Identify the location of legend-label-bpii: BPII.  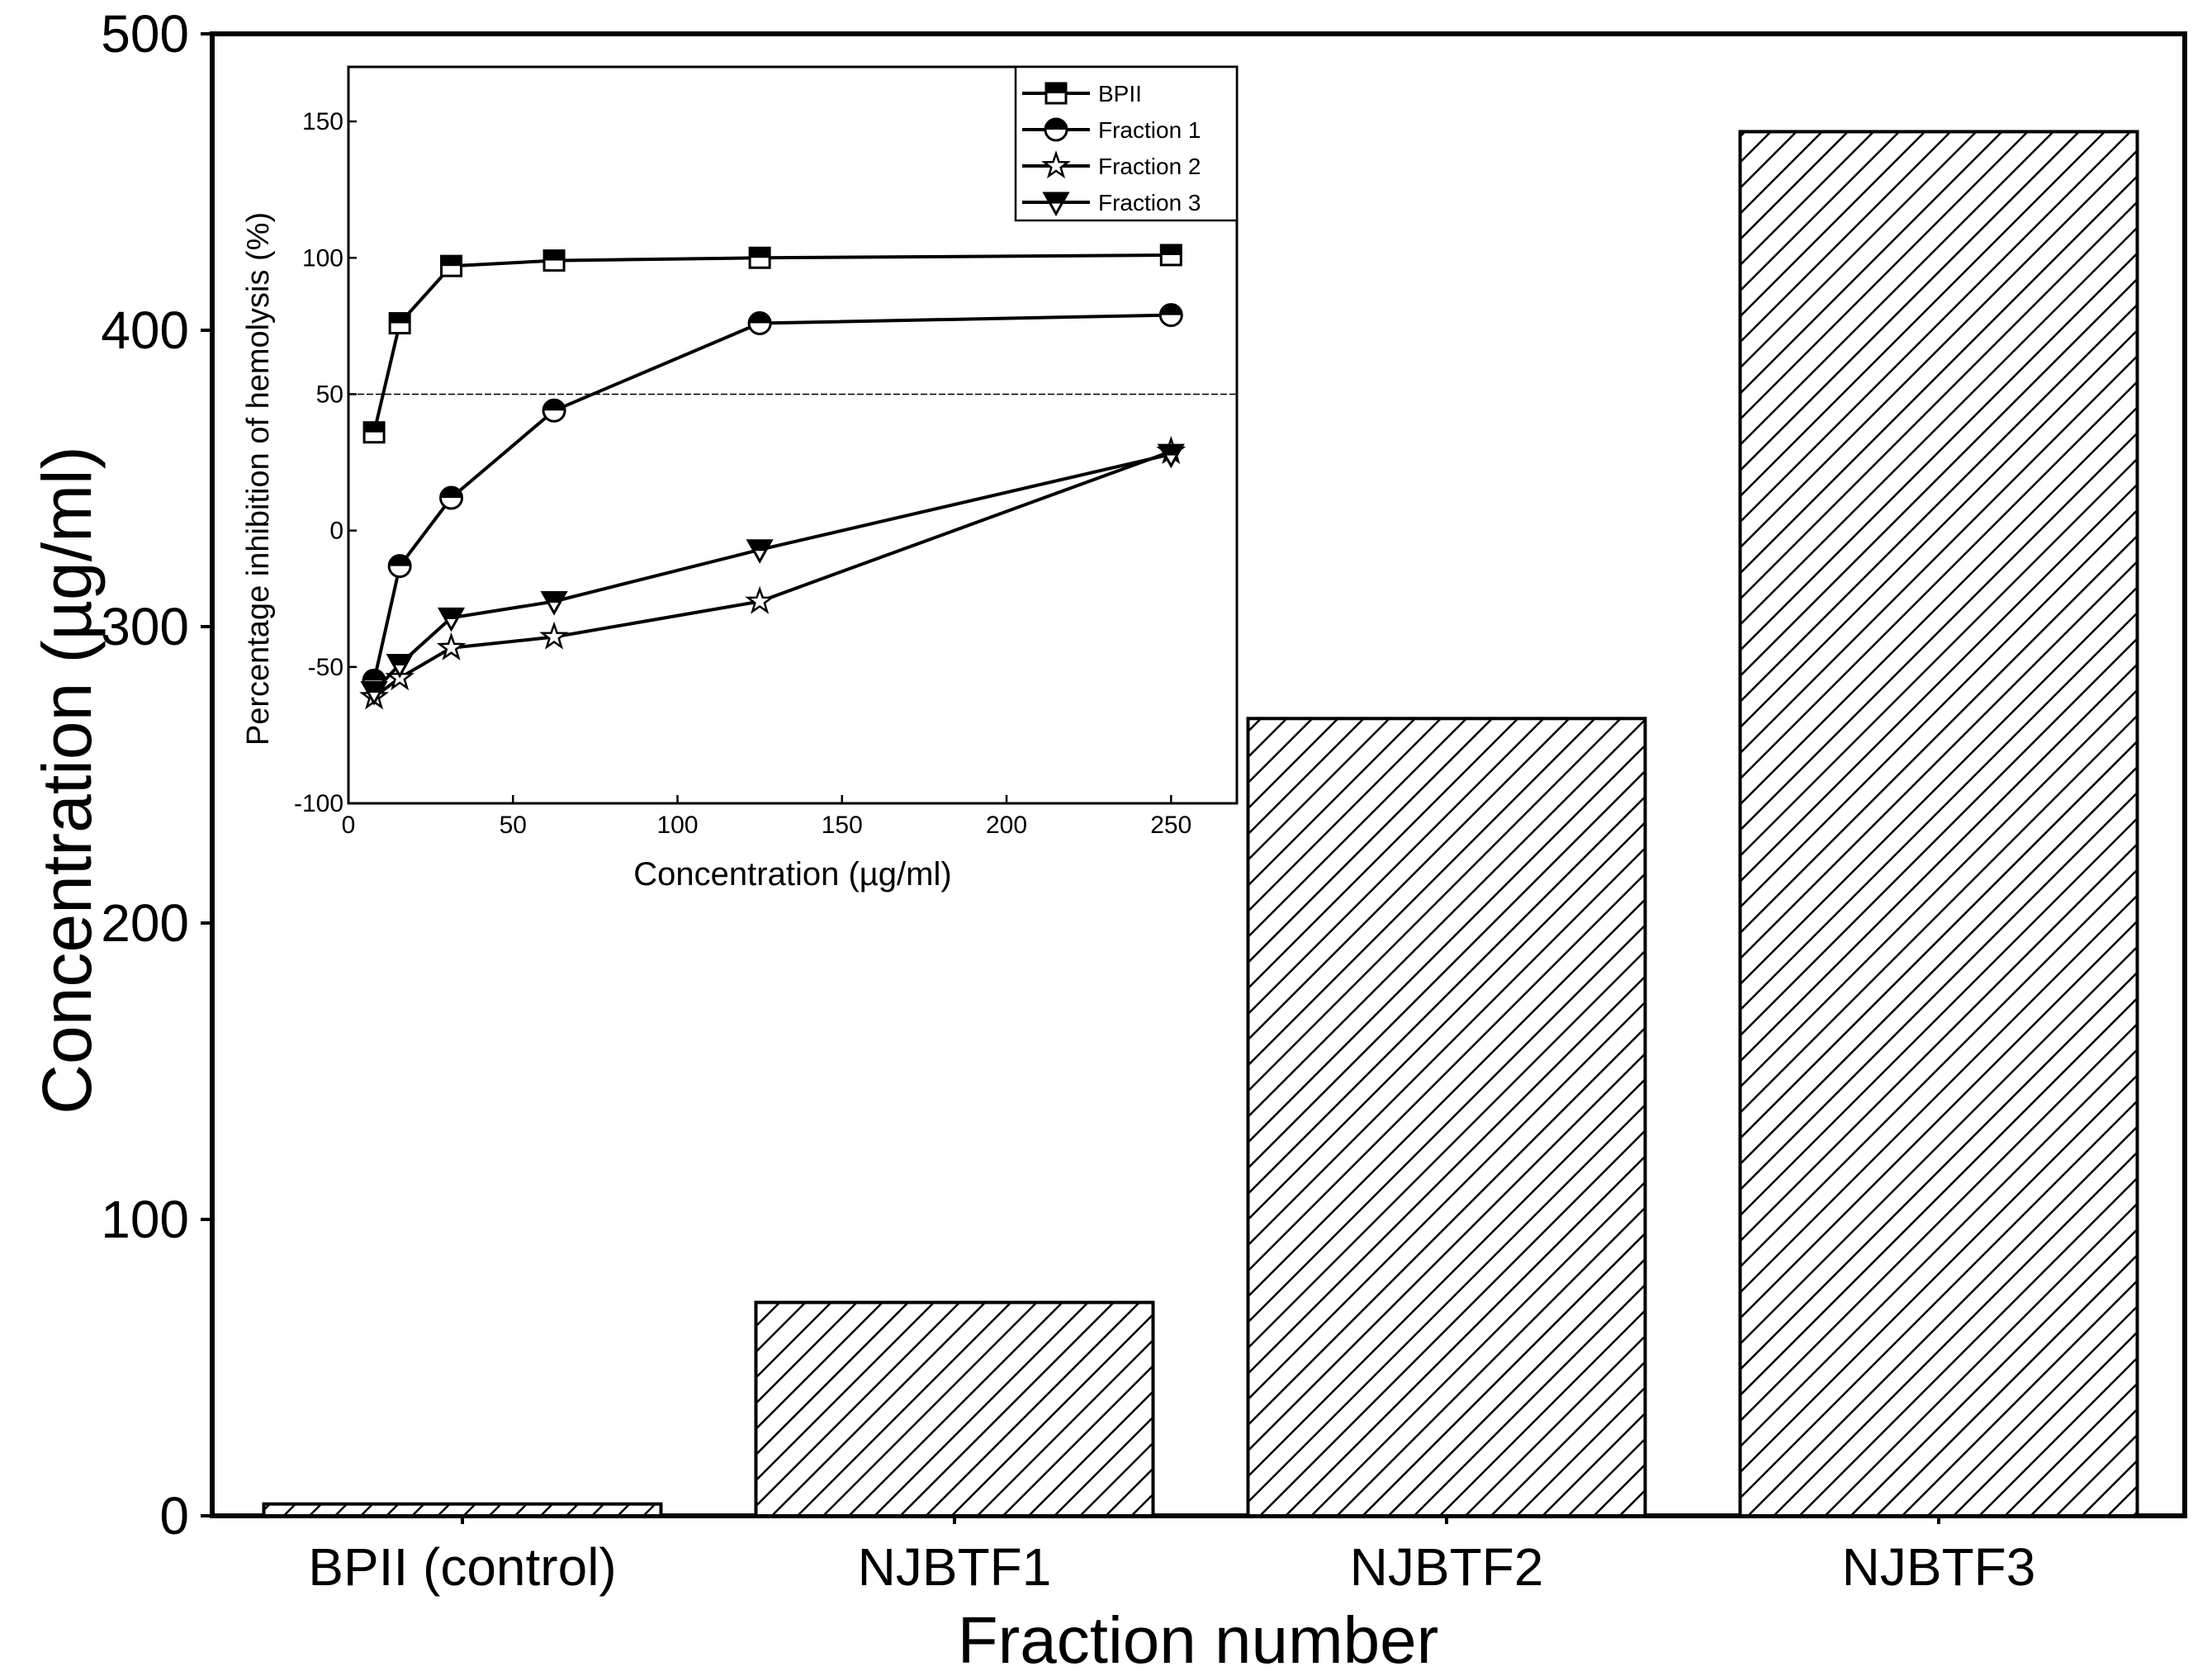
(1120, 94).